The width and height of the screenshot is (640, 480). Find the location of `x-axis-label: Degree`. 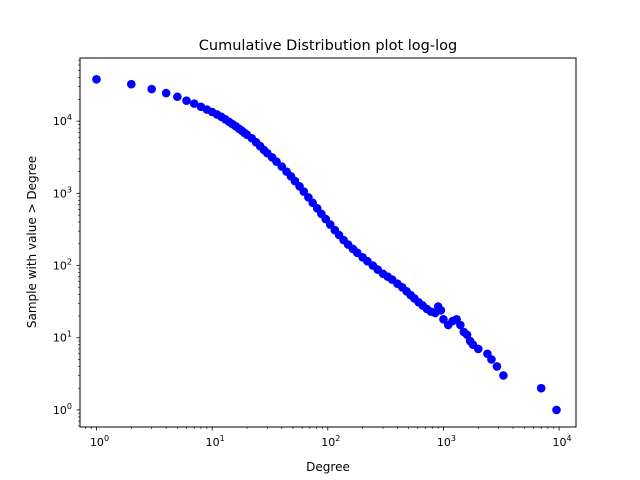

x-axis-label: Degree is located at coordinates (328, 467).